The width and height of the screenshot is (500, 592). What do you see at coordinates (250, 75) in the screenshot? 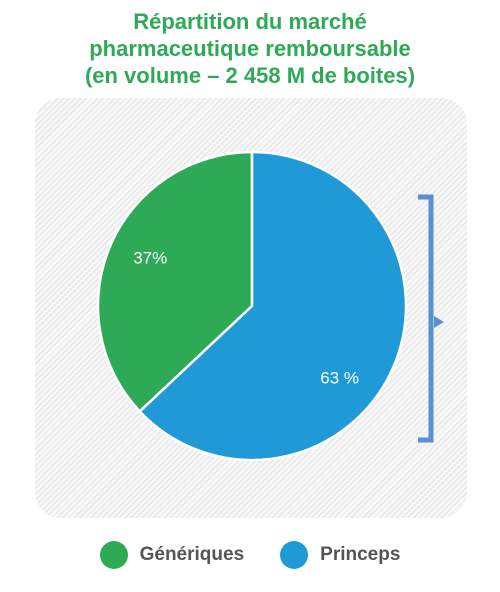
I see `chart-title-line-3: (en volume – 2 458 M de boites)` at bounding box center [250, 75].